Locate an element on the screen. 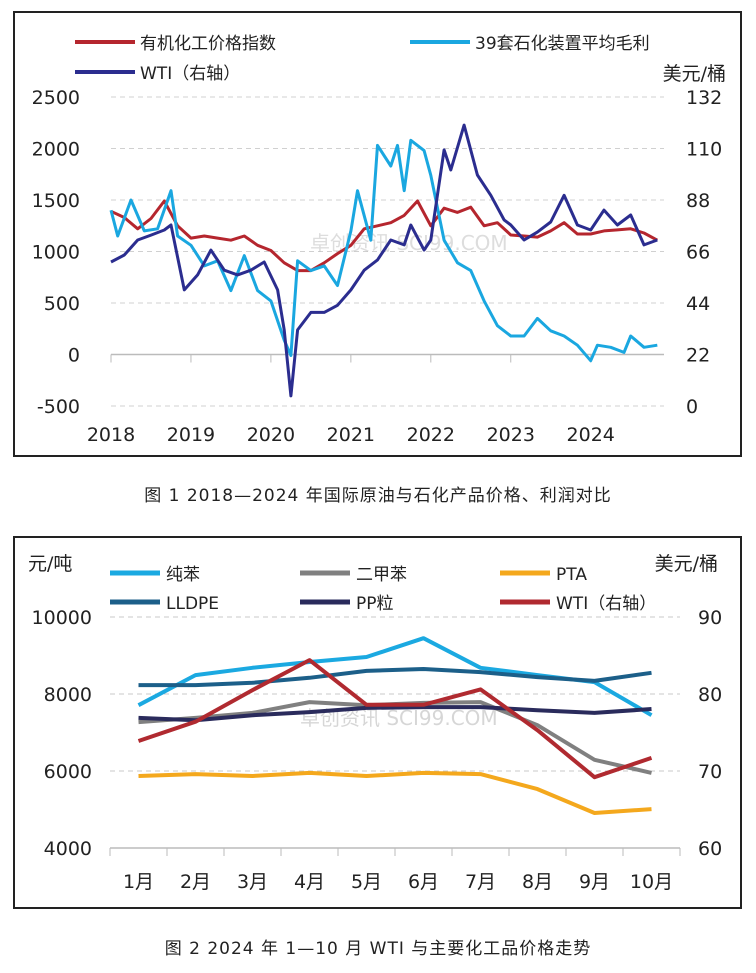  x-tick-label: 2022 is located at coordinates (431, 435).